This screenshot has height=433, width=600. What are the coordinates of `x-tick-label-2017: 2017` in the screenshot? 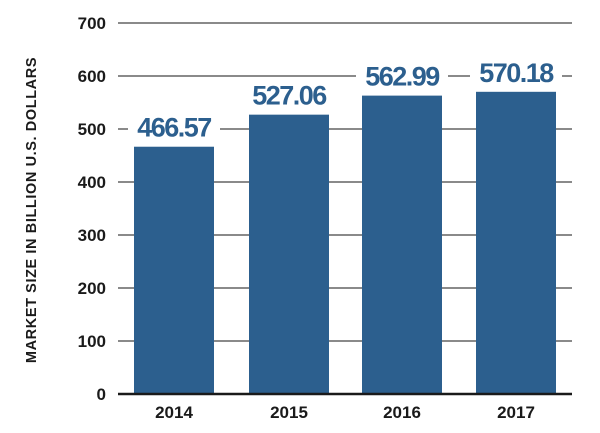 It's located at (516, 412).